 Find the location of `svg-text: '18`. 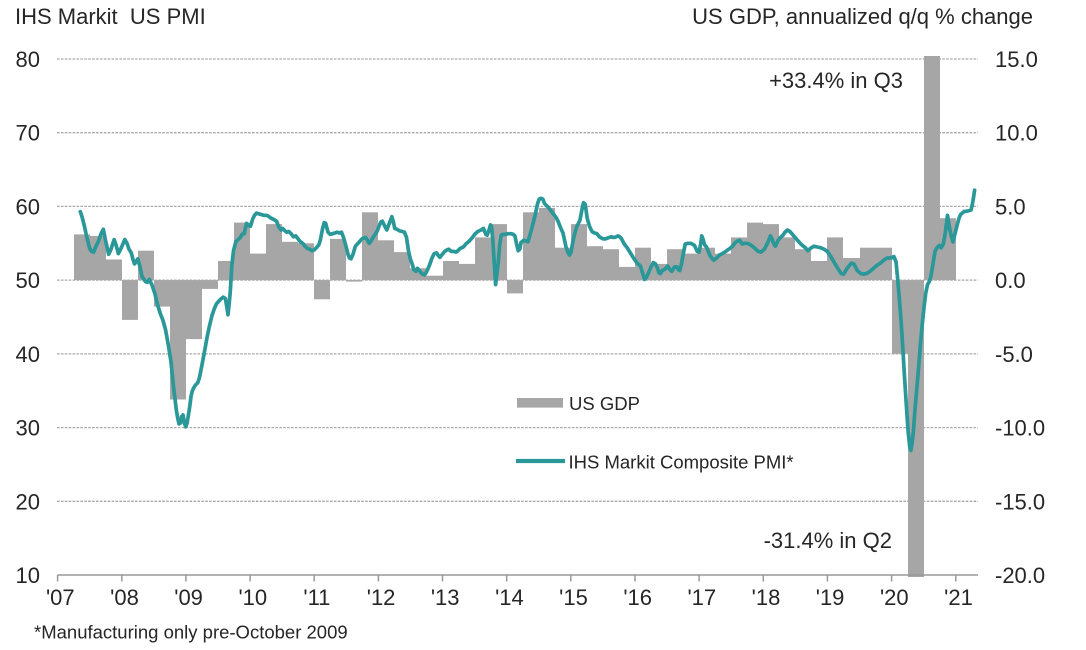

svg-text: '18 is located at coordinates (766, 597).